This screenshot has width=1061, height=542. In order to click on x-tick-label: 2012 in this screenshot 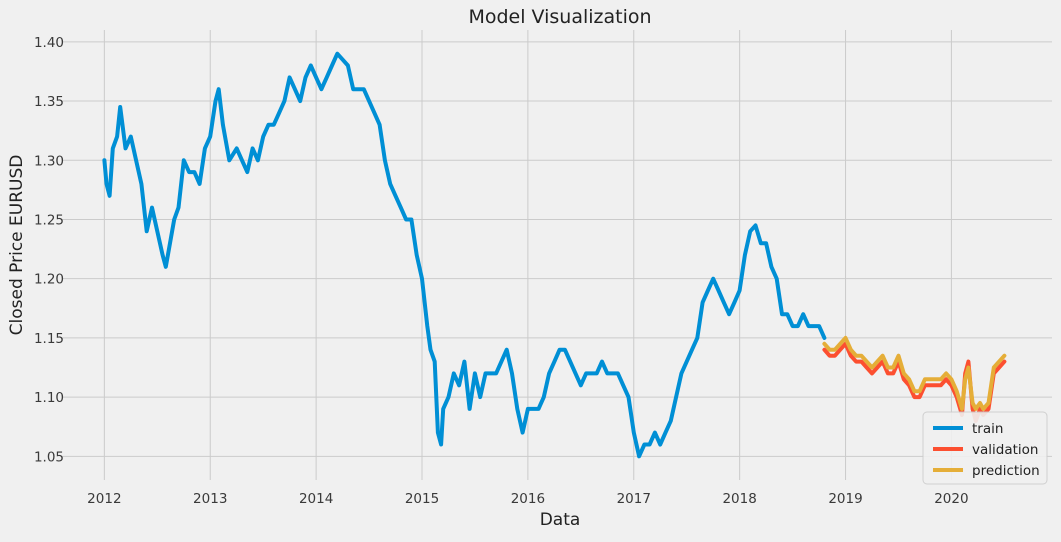, I will do `click(104, 499)`.